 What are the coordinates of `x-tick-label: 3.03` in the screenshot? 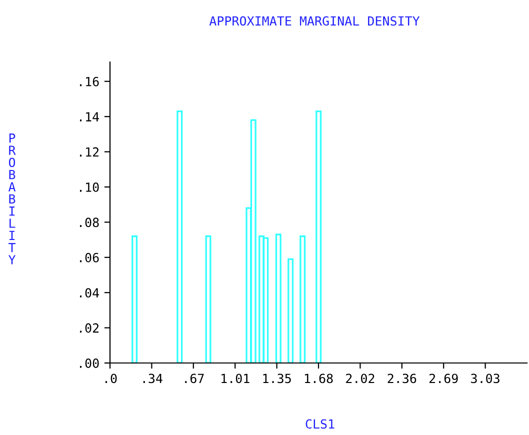 It's located at (485, 379).